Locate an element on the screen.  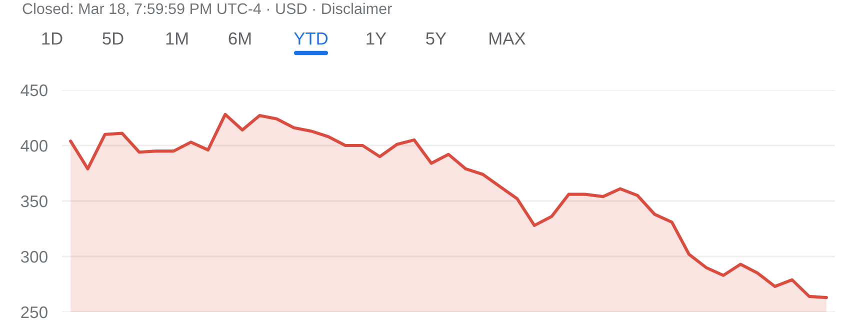
text: 1Y is located at coordinates (376, 38).